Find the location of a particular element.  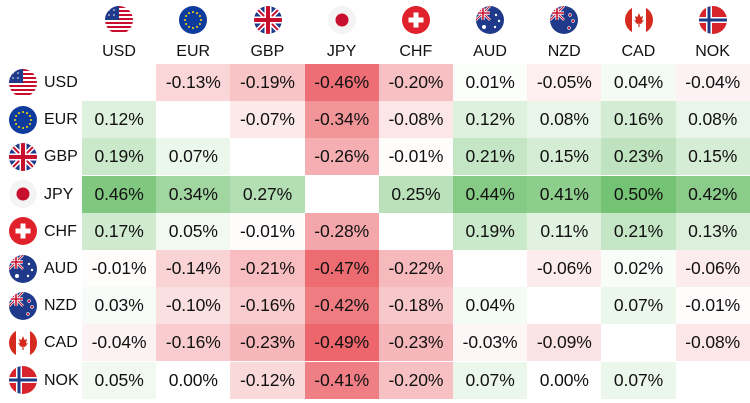

heatmap-cell-jpy-nzd: 0.41% is located at coordinates (564, 194).